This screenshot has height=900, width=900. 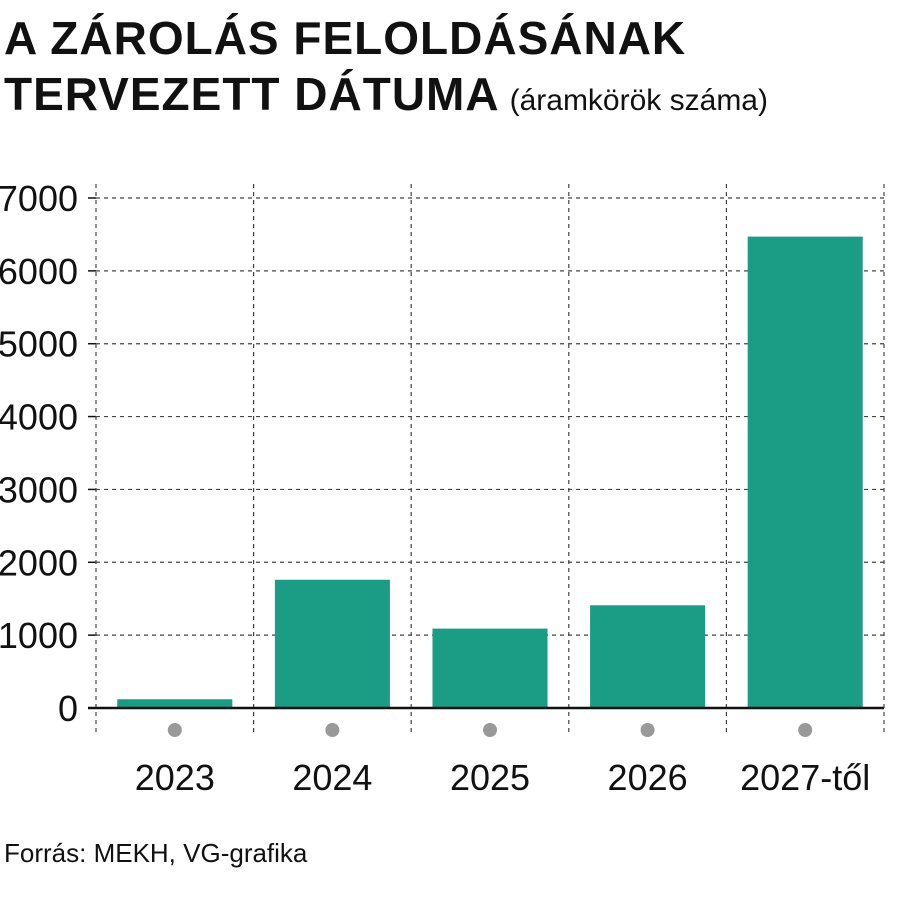 What do you see at coordinates (39, 198) in the screenshot?
I see `y-tick-label: 7000` at bounding box center [39, 198].